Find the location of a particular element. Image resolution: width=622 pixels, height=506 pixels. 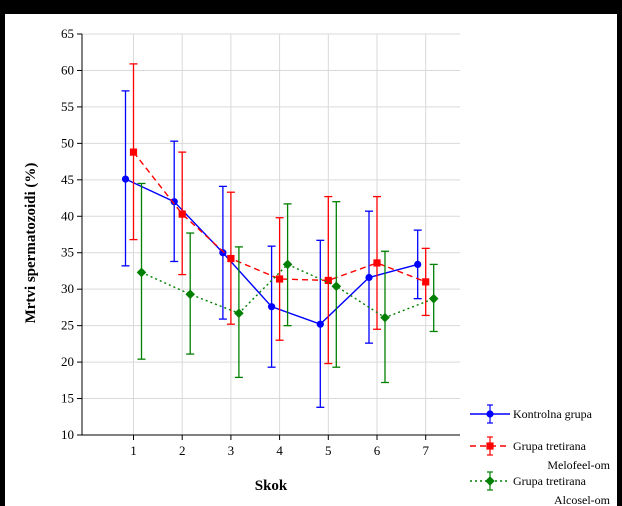

y-tick-label: 65 is located at coordinates (67, 33).